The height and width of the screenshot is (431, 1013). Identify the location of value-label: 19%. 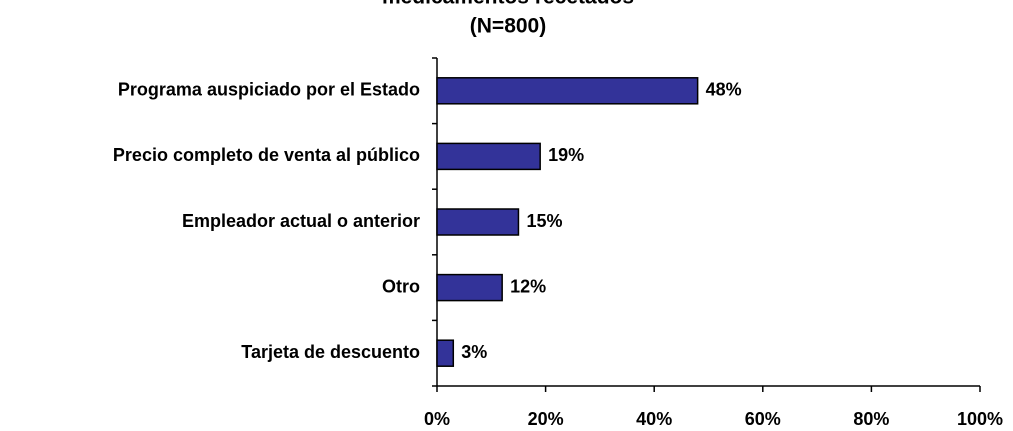
(566, 155).